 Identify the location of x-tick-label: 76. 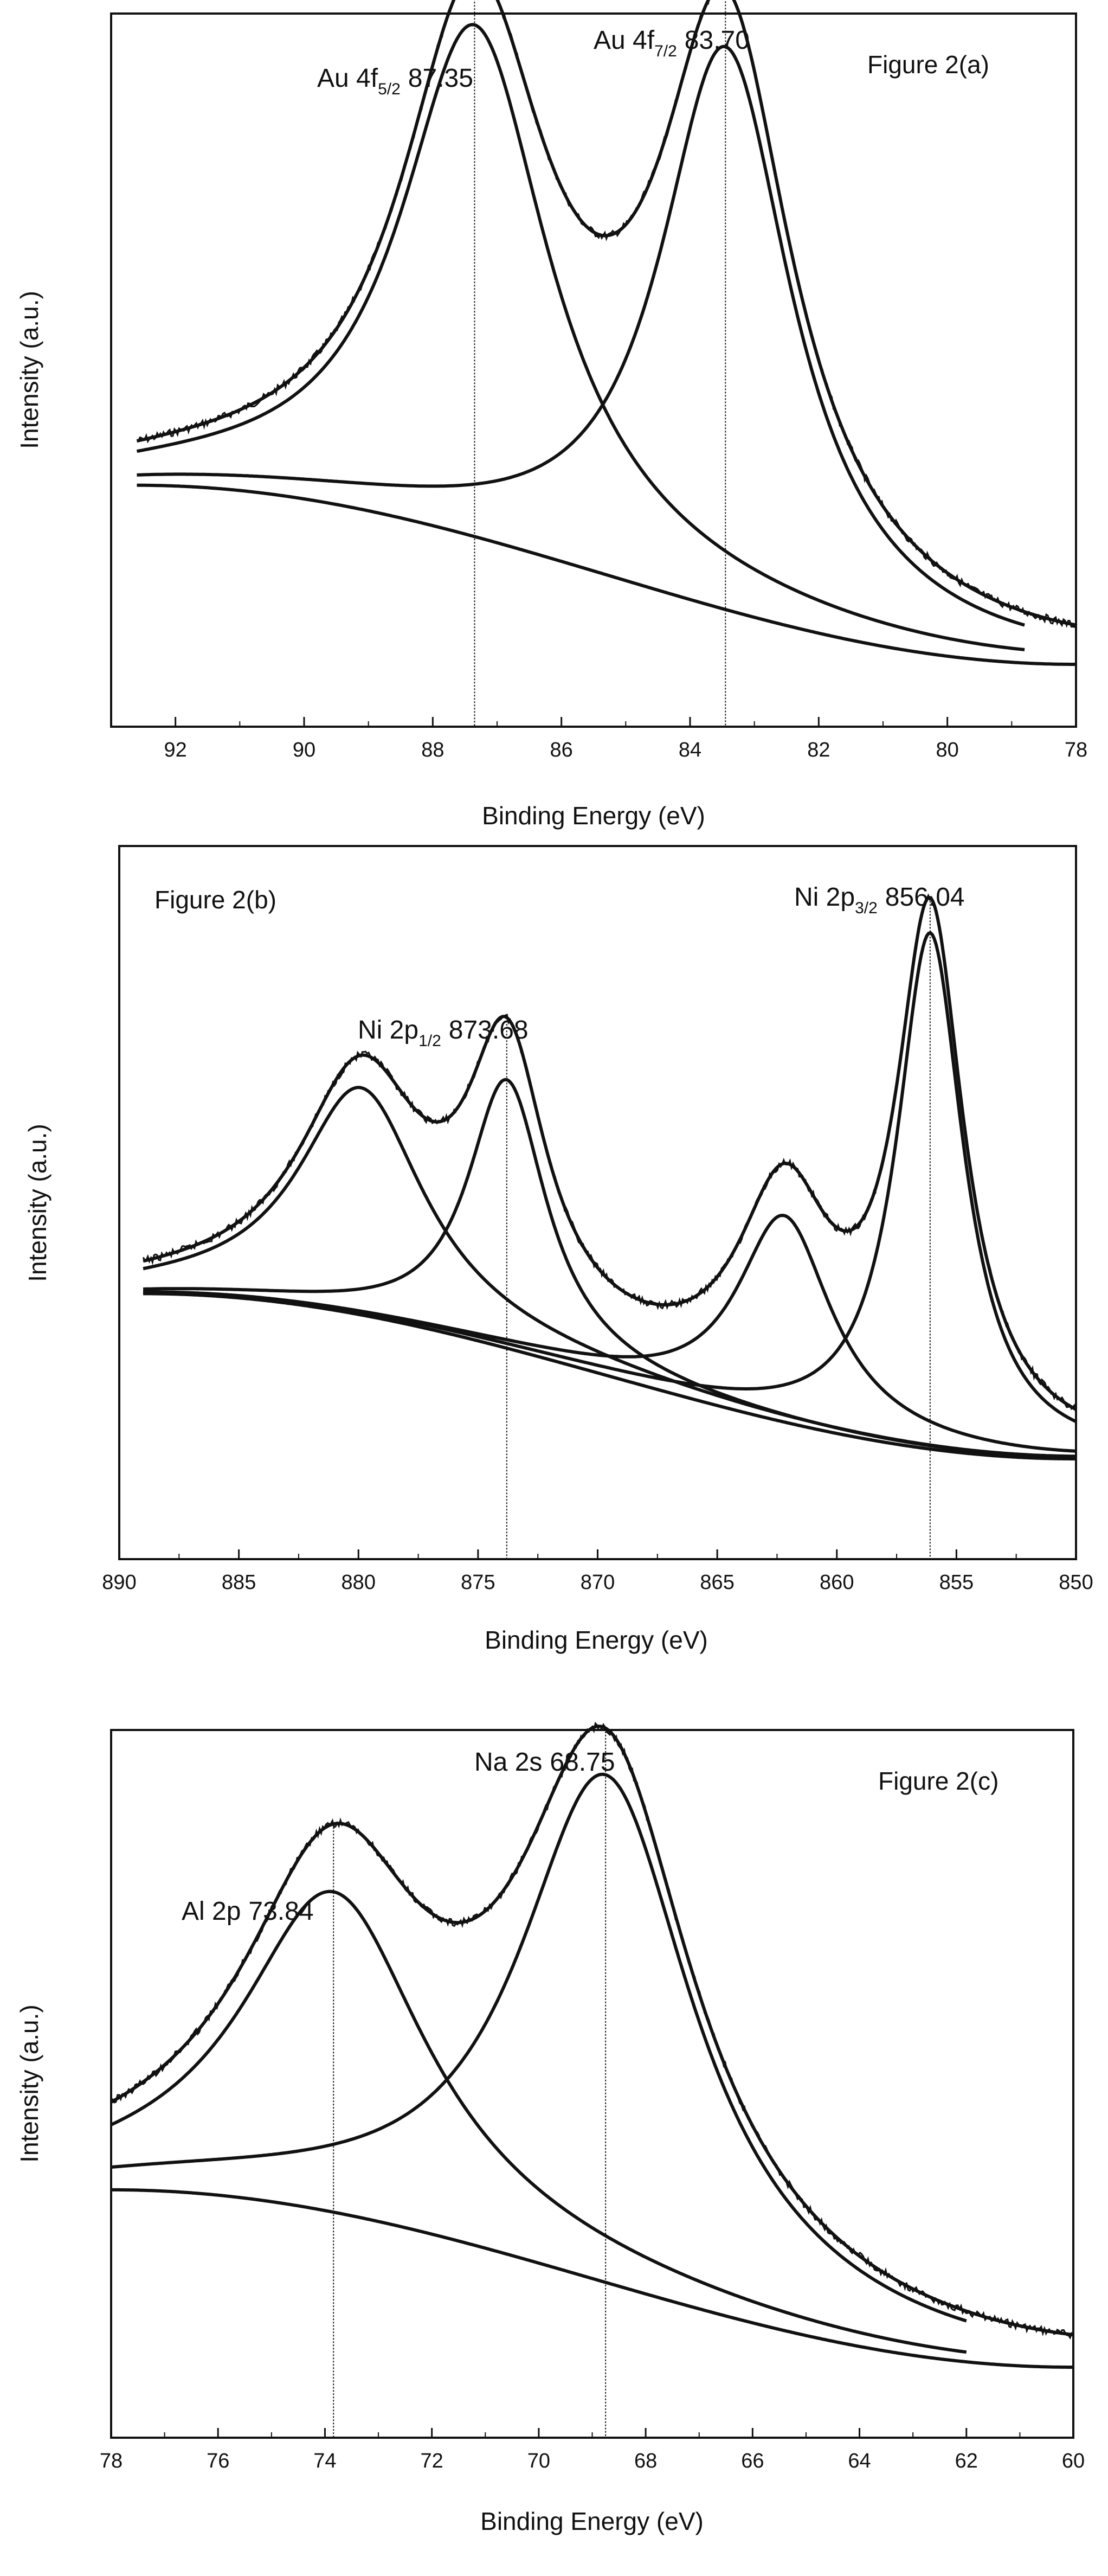
(218, 2461).